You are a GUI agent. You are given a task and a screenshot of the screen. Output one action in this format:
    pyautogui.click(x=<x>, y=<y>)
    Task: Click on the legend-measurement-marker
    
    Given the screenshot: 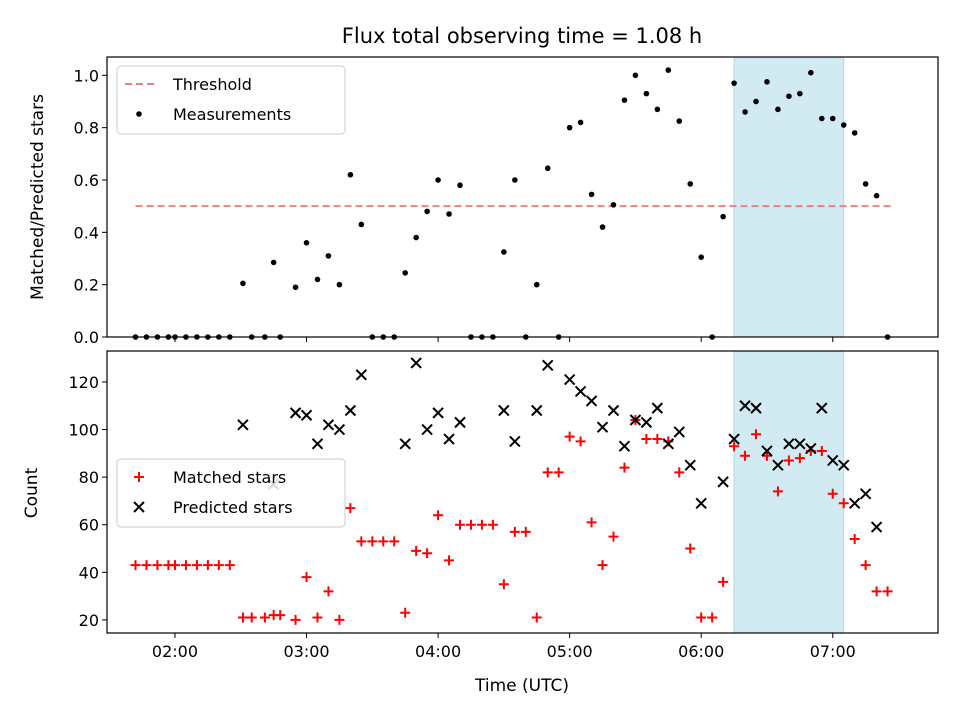 What is the action you would take?
    pyautogui.click(x=139, y=114)
    